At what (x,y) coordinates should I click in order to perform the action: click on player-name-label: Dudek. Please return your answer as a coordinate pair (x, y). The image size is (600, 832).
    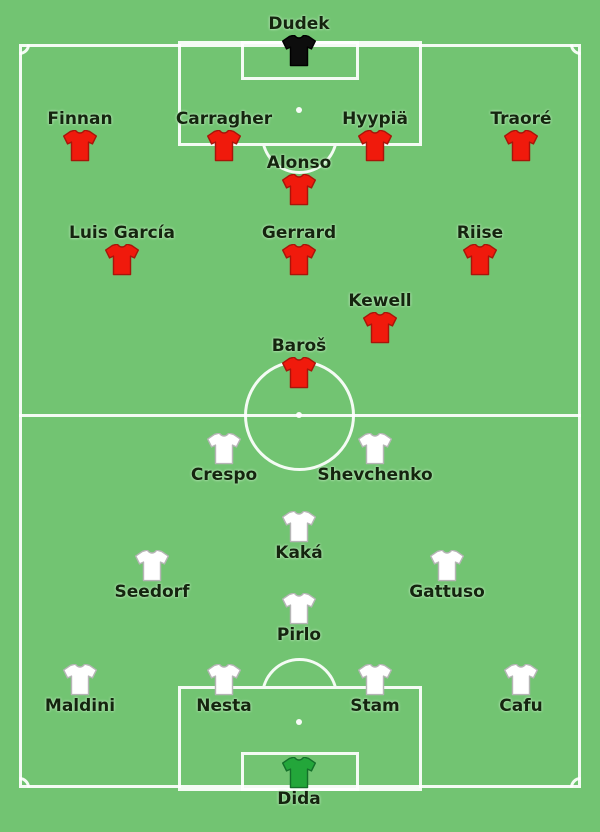
    Looking at the image, I should click on (299, 24).